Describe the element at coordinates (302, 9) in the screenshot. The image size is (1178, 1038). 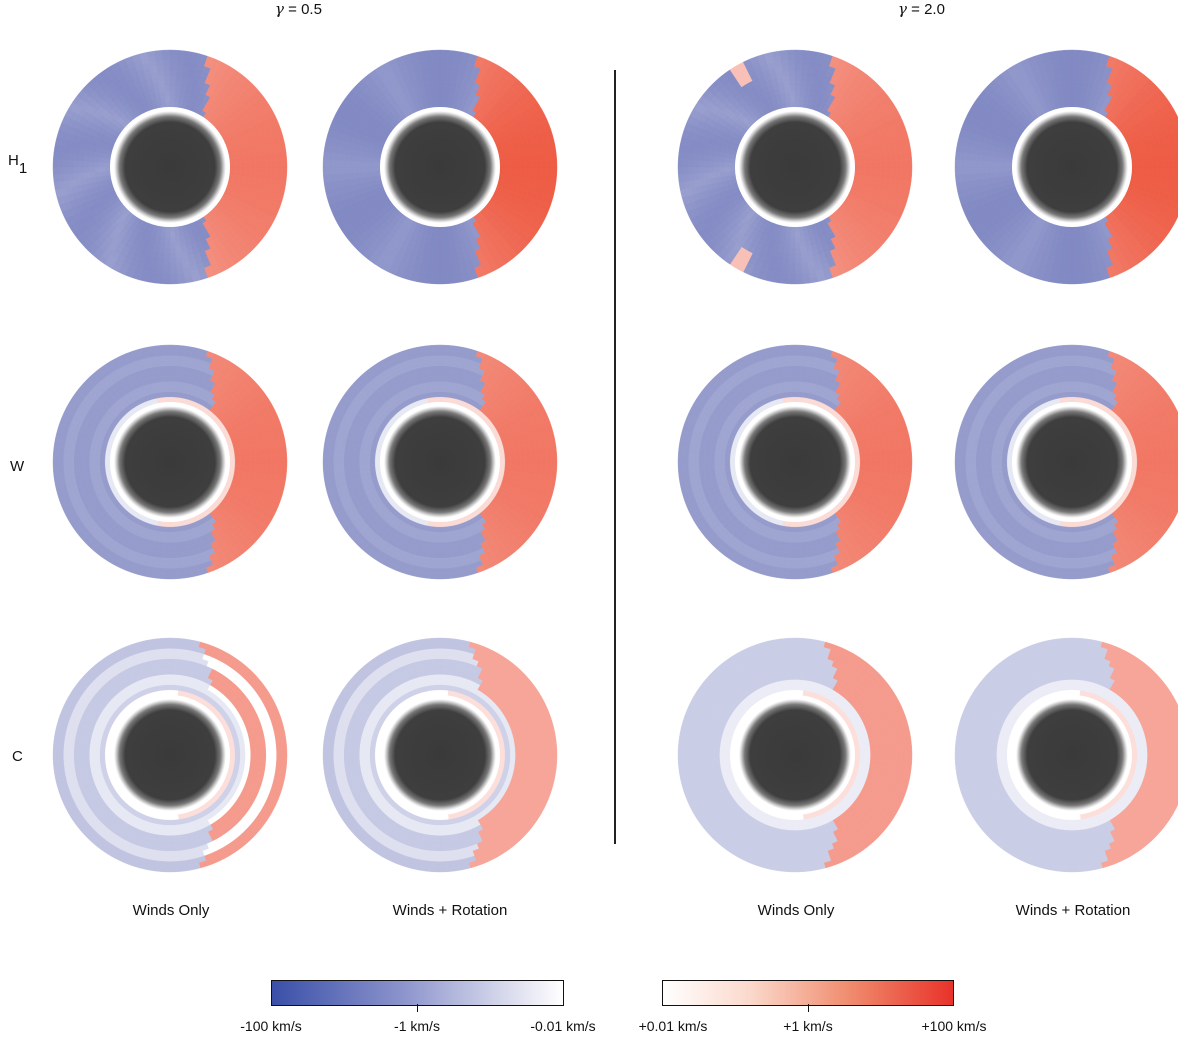
I see `gamma-value: = 0.5` at that location.